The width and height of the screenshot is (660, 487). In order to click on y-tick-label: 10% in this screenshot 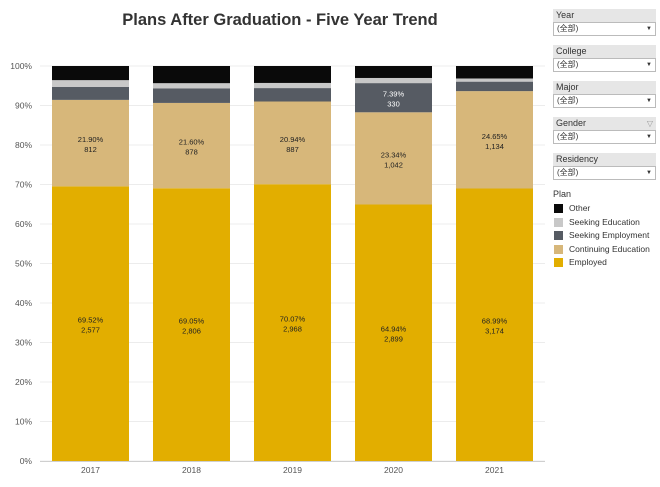, I will do `click(23, 422)`.